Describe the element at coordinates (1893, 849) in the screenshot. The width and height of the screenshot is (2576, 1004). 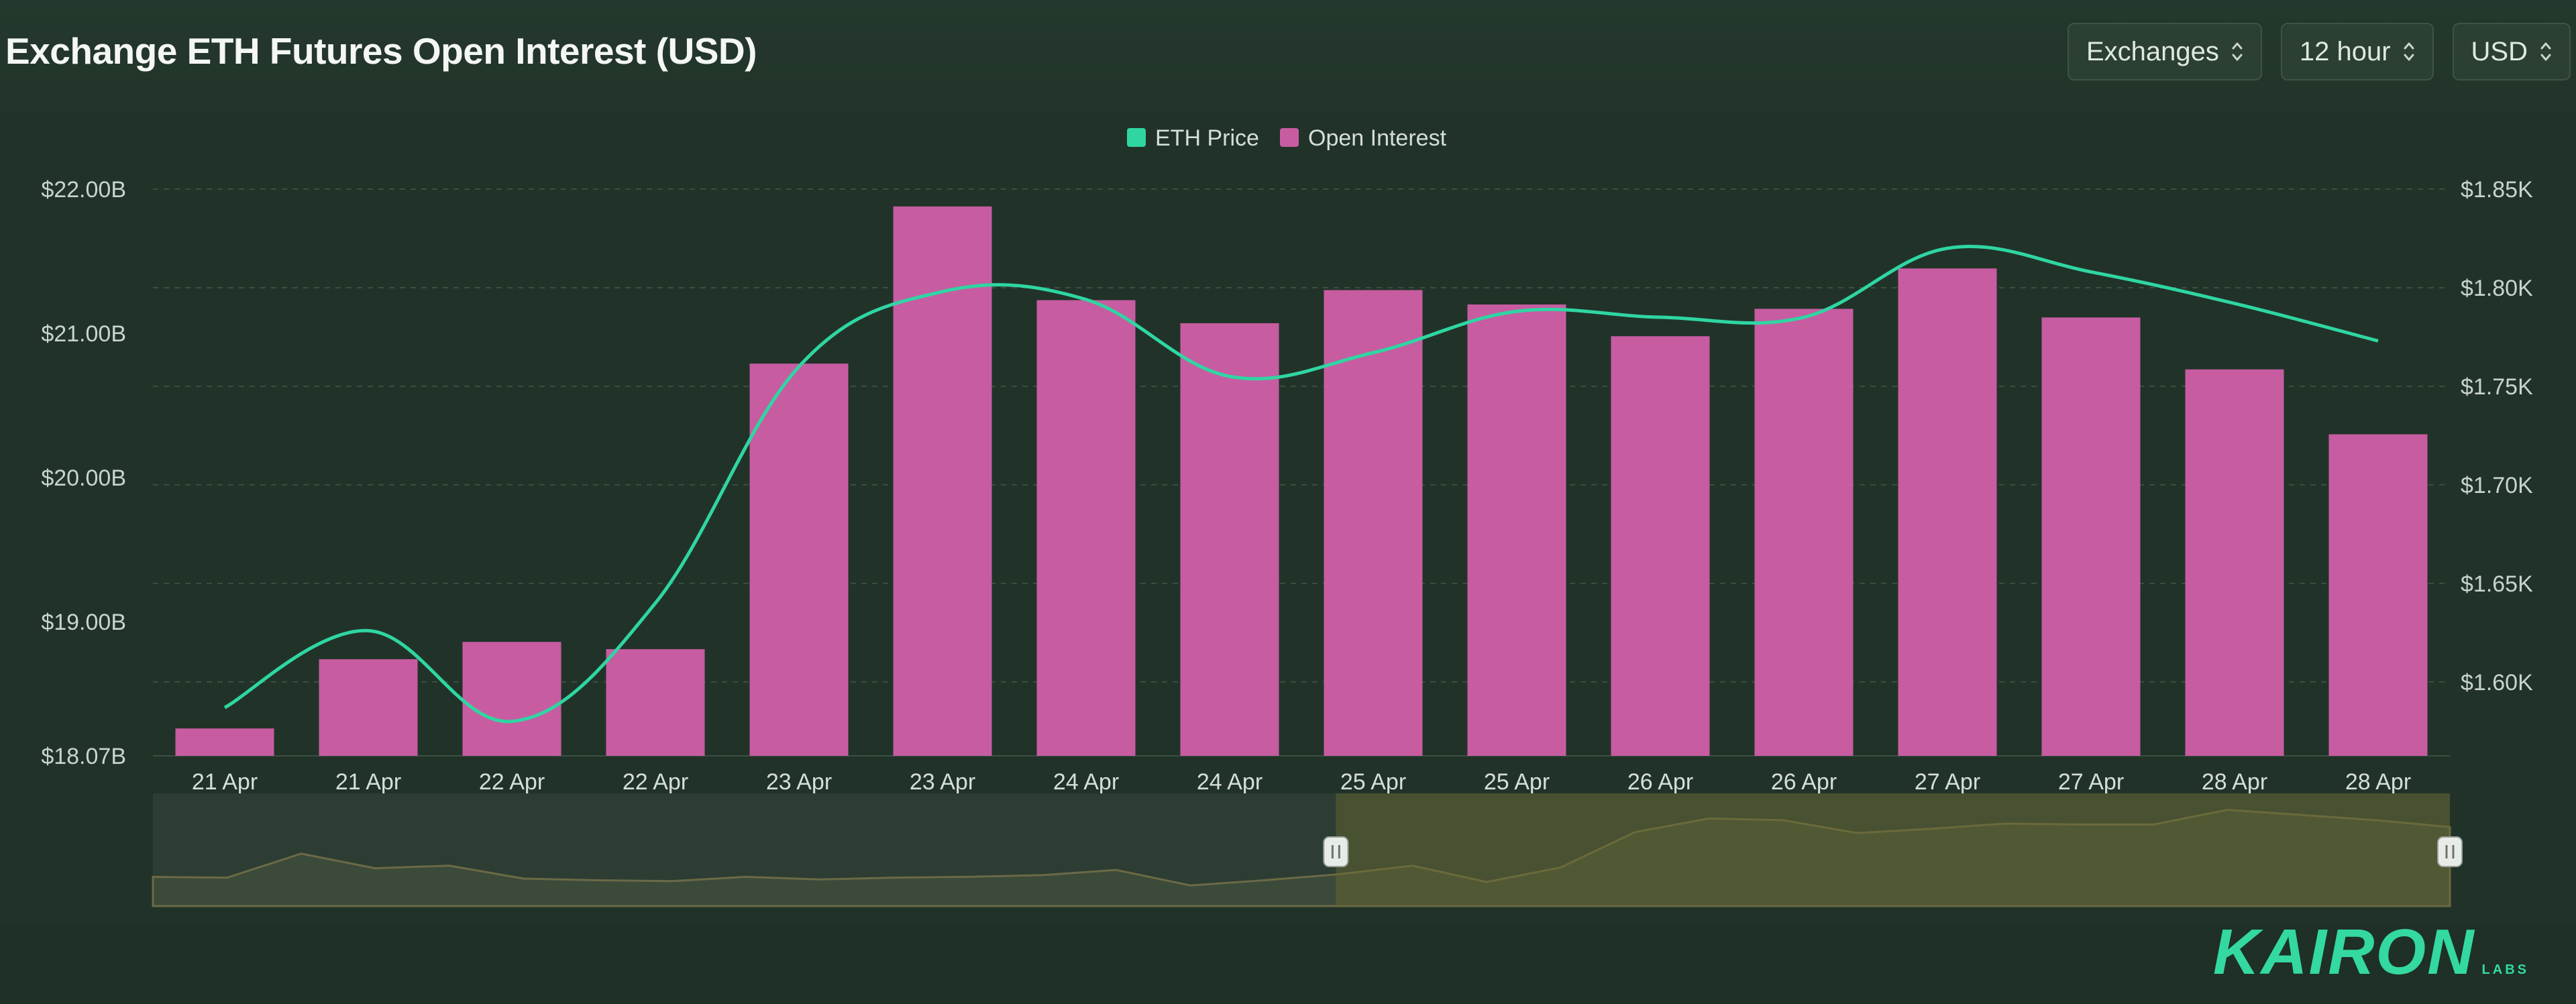
I see `navigator-selection` at that location.